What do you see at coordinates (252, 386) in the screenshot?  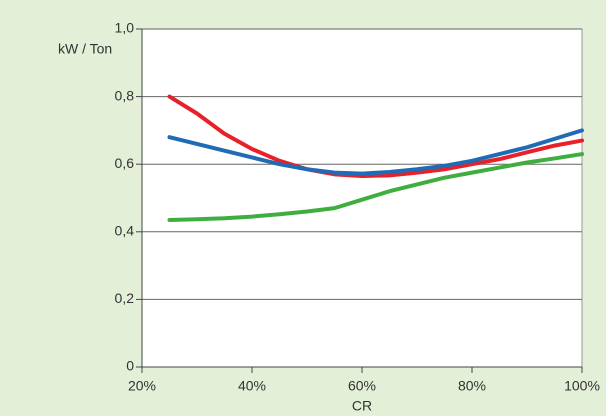 I see `x-tick-label: 40%` at bounding box center [252, 386].